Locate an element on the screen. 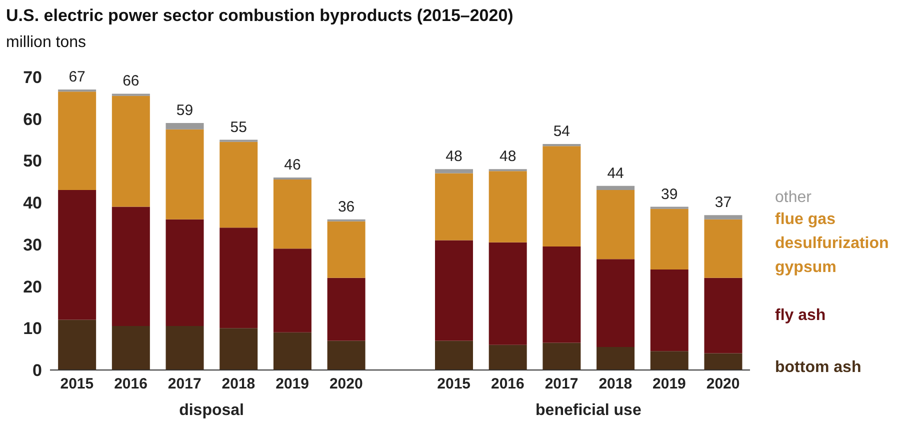 This screenshot has width=899, height=428. total-label: 39 is located at coordinates (669, 194).